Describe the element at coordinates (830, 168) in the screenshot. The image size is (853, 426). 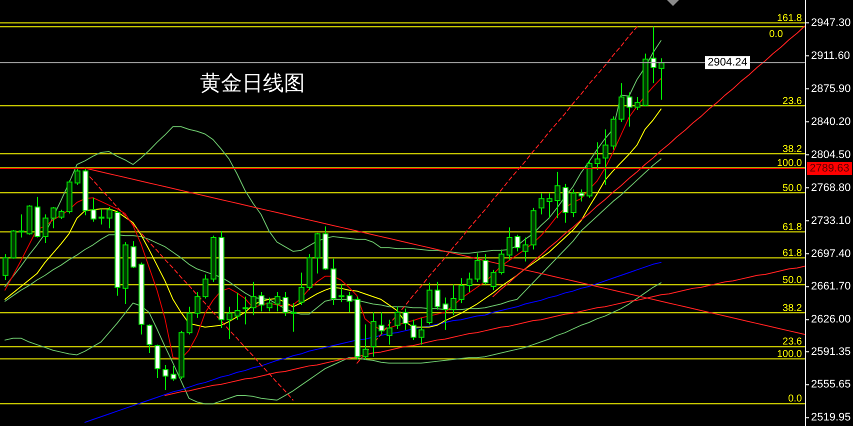
I see `ref-line-label: 2789.63` at that location.